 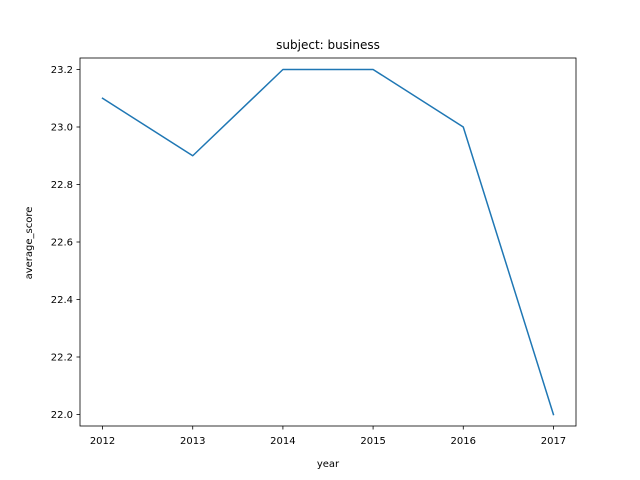 What do you see at coordinates (372, 441) in the screenshot?
I see `x-tick-label: 2015` at bounding box center [372, 441].